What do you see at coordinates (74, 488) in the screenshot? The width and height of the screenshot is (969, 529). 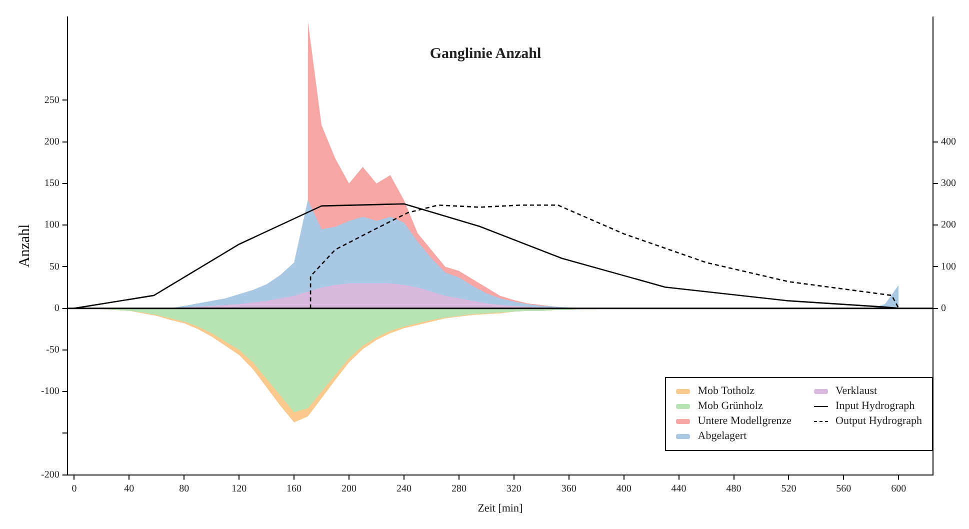 I see `x-tick-label: 0` at bounding box center [74, 488].